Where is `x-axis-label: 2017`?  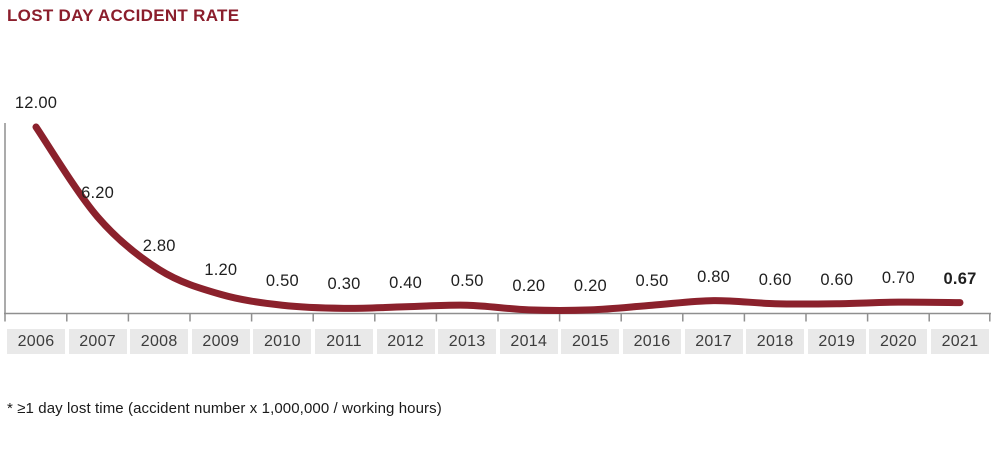
x-axis-label: 2017 is located at coordinates (713, 341).